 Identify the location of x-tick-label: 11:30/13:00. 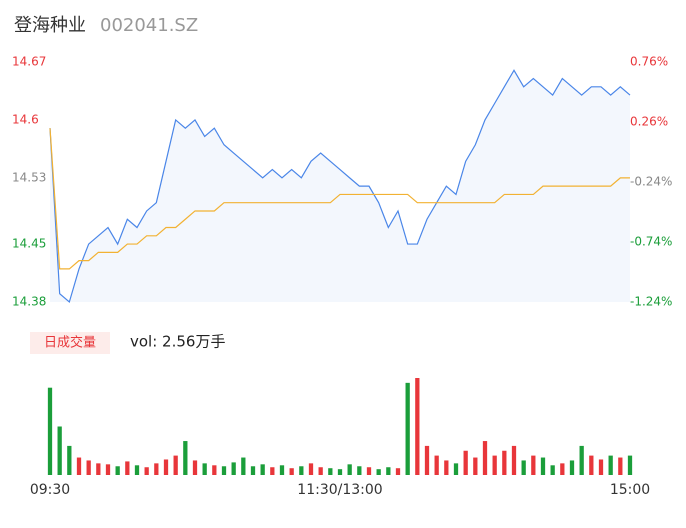
(339, 490).